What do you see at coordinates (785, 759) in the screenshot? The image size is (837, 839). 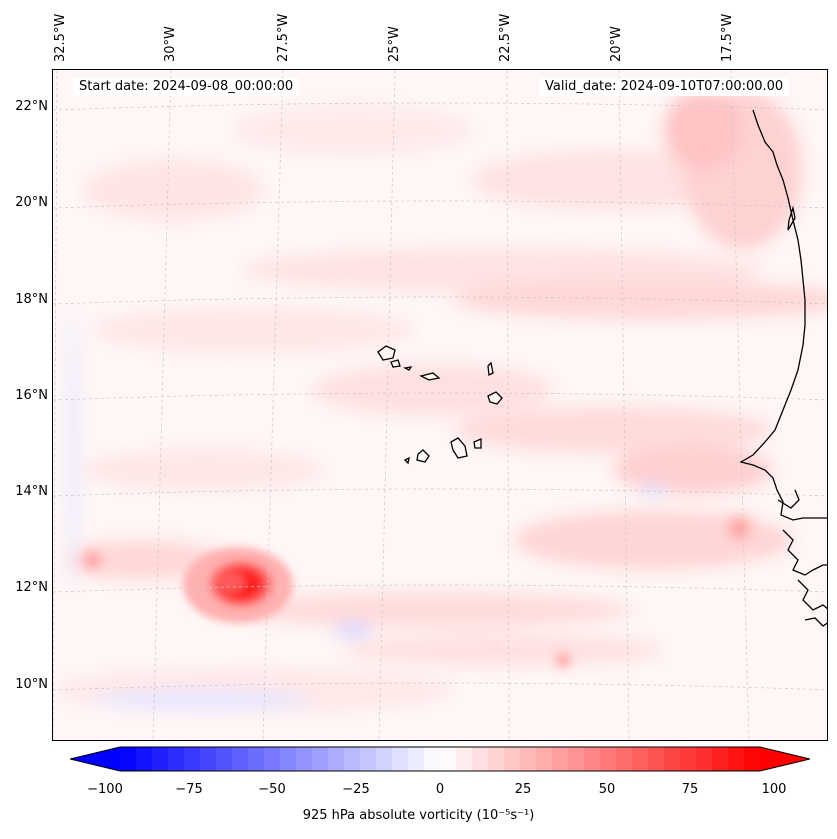 I see `colorbar-extend-high` at bounding box center [785, 759].